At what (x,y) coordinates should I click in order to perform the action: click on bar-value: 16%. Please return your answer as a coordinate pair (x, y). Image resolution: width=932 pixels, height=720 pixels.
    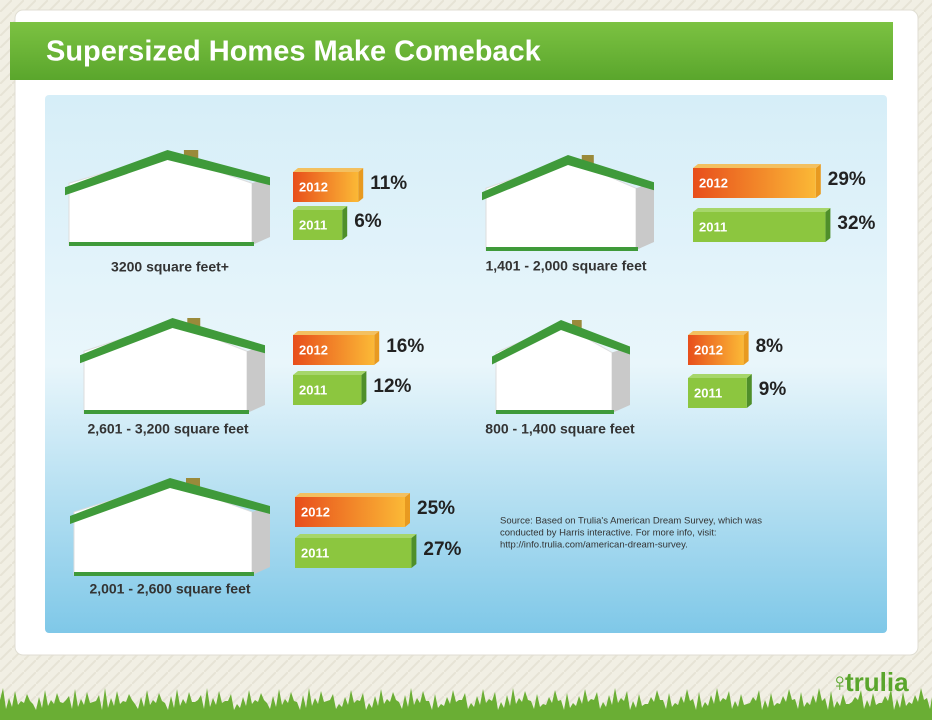
    Looking at the image, I should click on (405, 346).